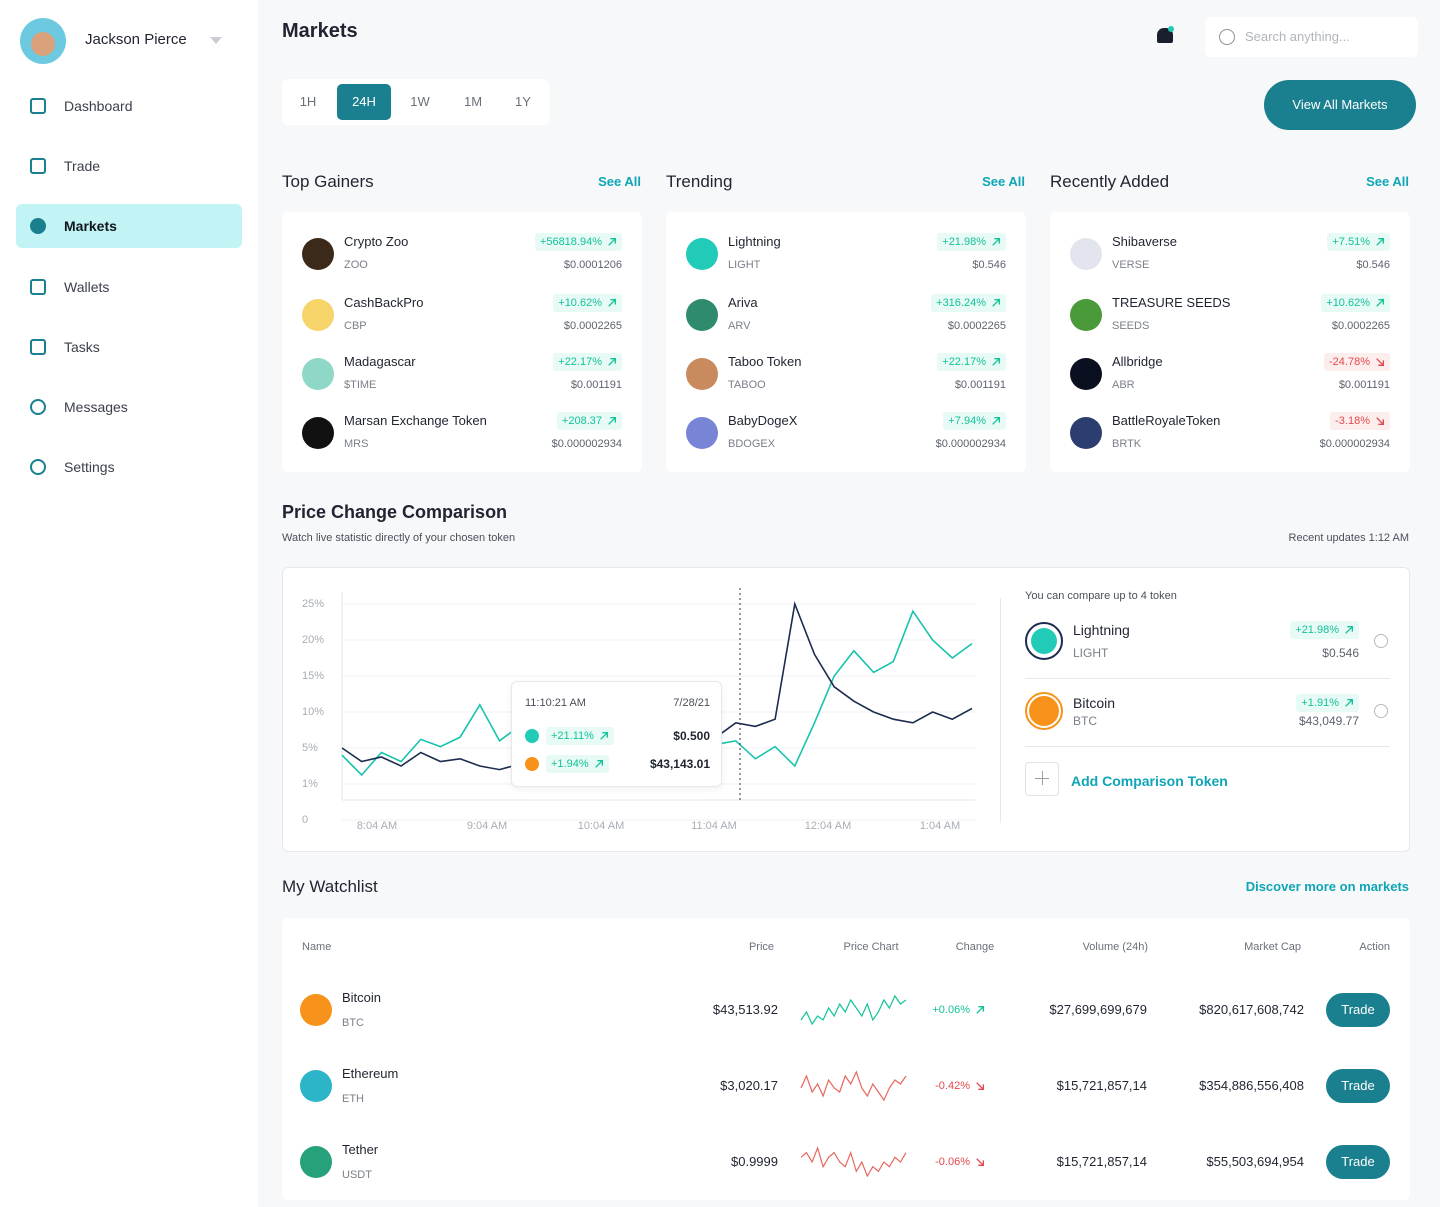 This screenshot has width=1440, height=1207. Describe the element at coordinates (82, 166) in the screenshot. I see `nav-item: Trade` at that location.